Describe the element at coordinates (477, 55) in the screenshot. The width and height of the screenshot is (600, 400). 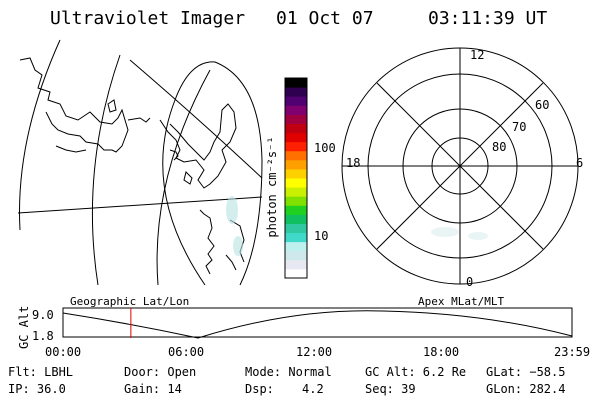
I see `mlt-12: 12` at that location.